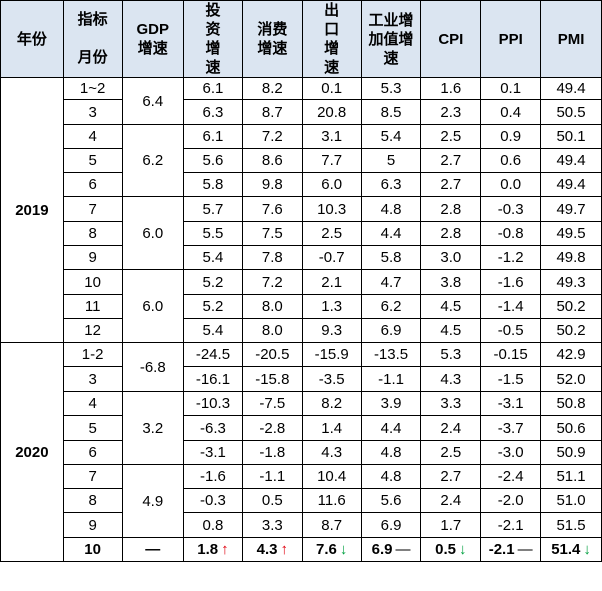 The width and height of the screenshot is (602, 591). Describe the element at coordinates (213, 282) in the screenshot. I see `invest-value: 5.2` at that location.